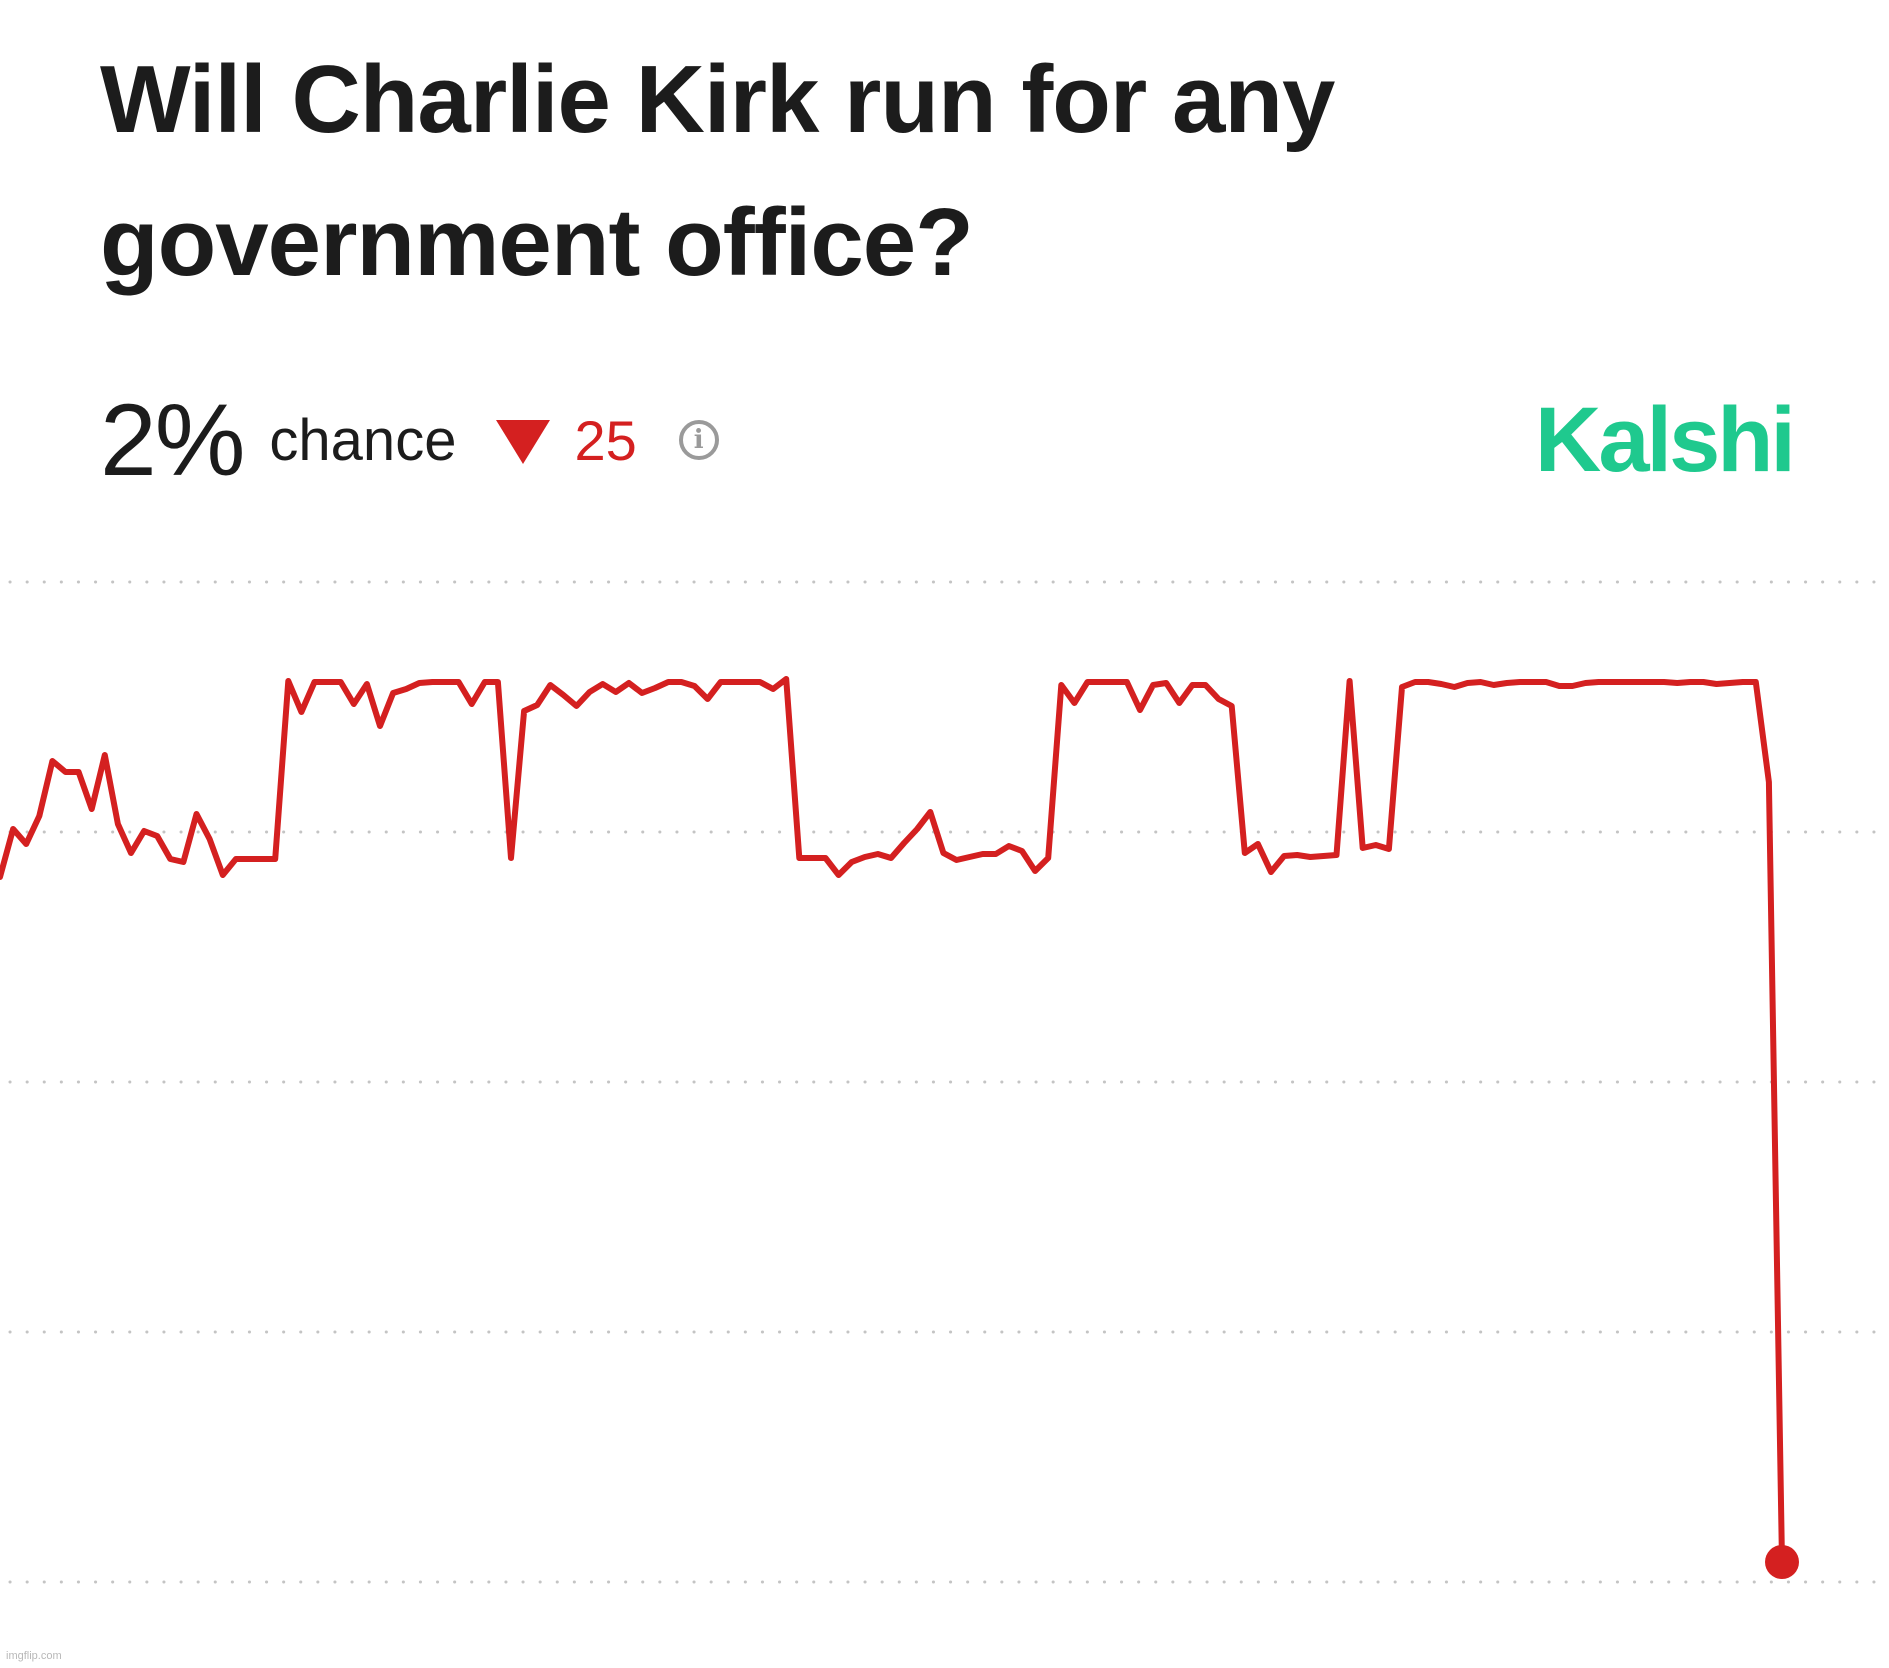 Image resolution: width=1889 pixels, height=1668 pixels. What do you see at coordinates (1782, 1562) in the screenshot?
I see `latest-point-marker` at bounding box center [1782, 1562].